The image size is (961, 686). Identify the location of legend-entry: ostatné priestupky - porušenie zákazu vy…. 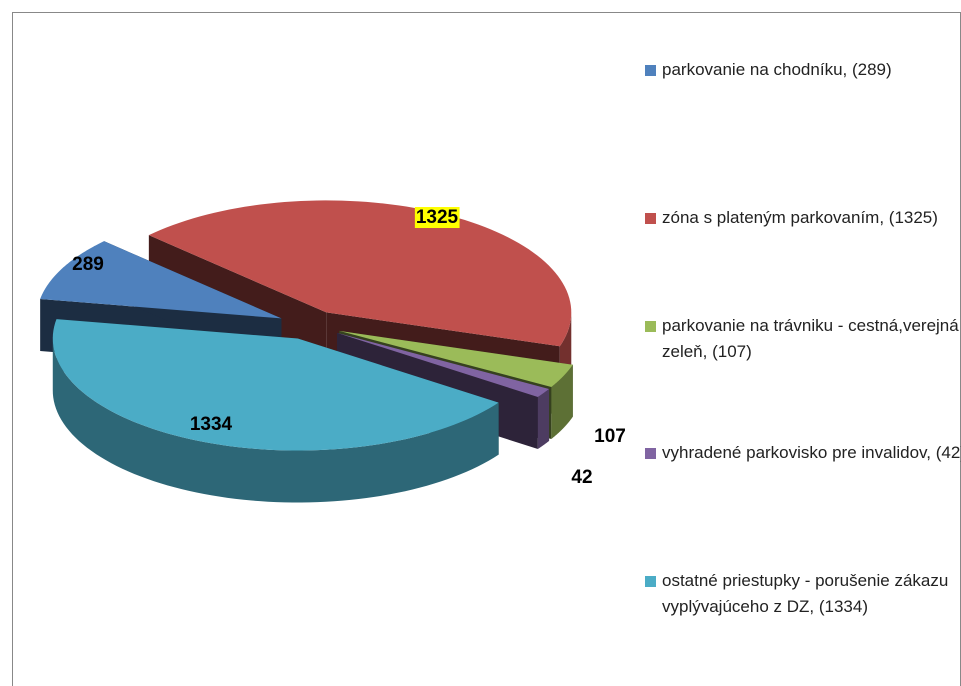
(803, 594).